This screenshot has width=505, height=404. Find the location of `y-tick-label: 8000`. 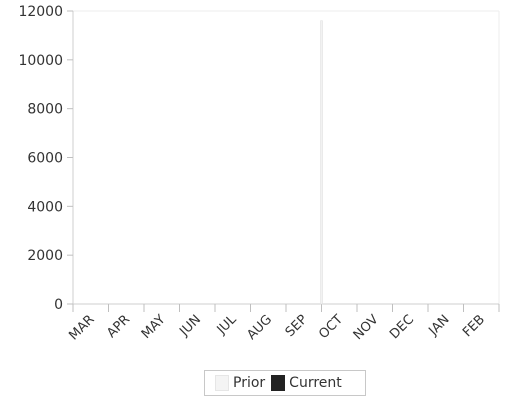

y-tick-label: 8000 is located at coordinates (45, 110).